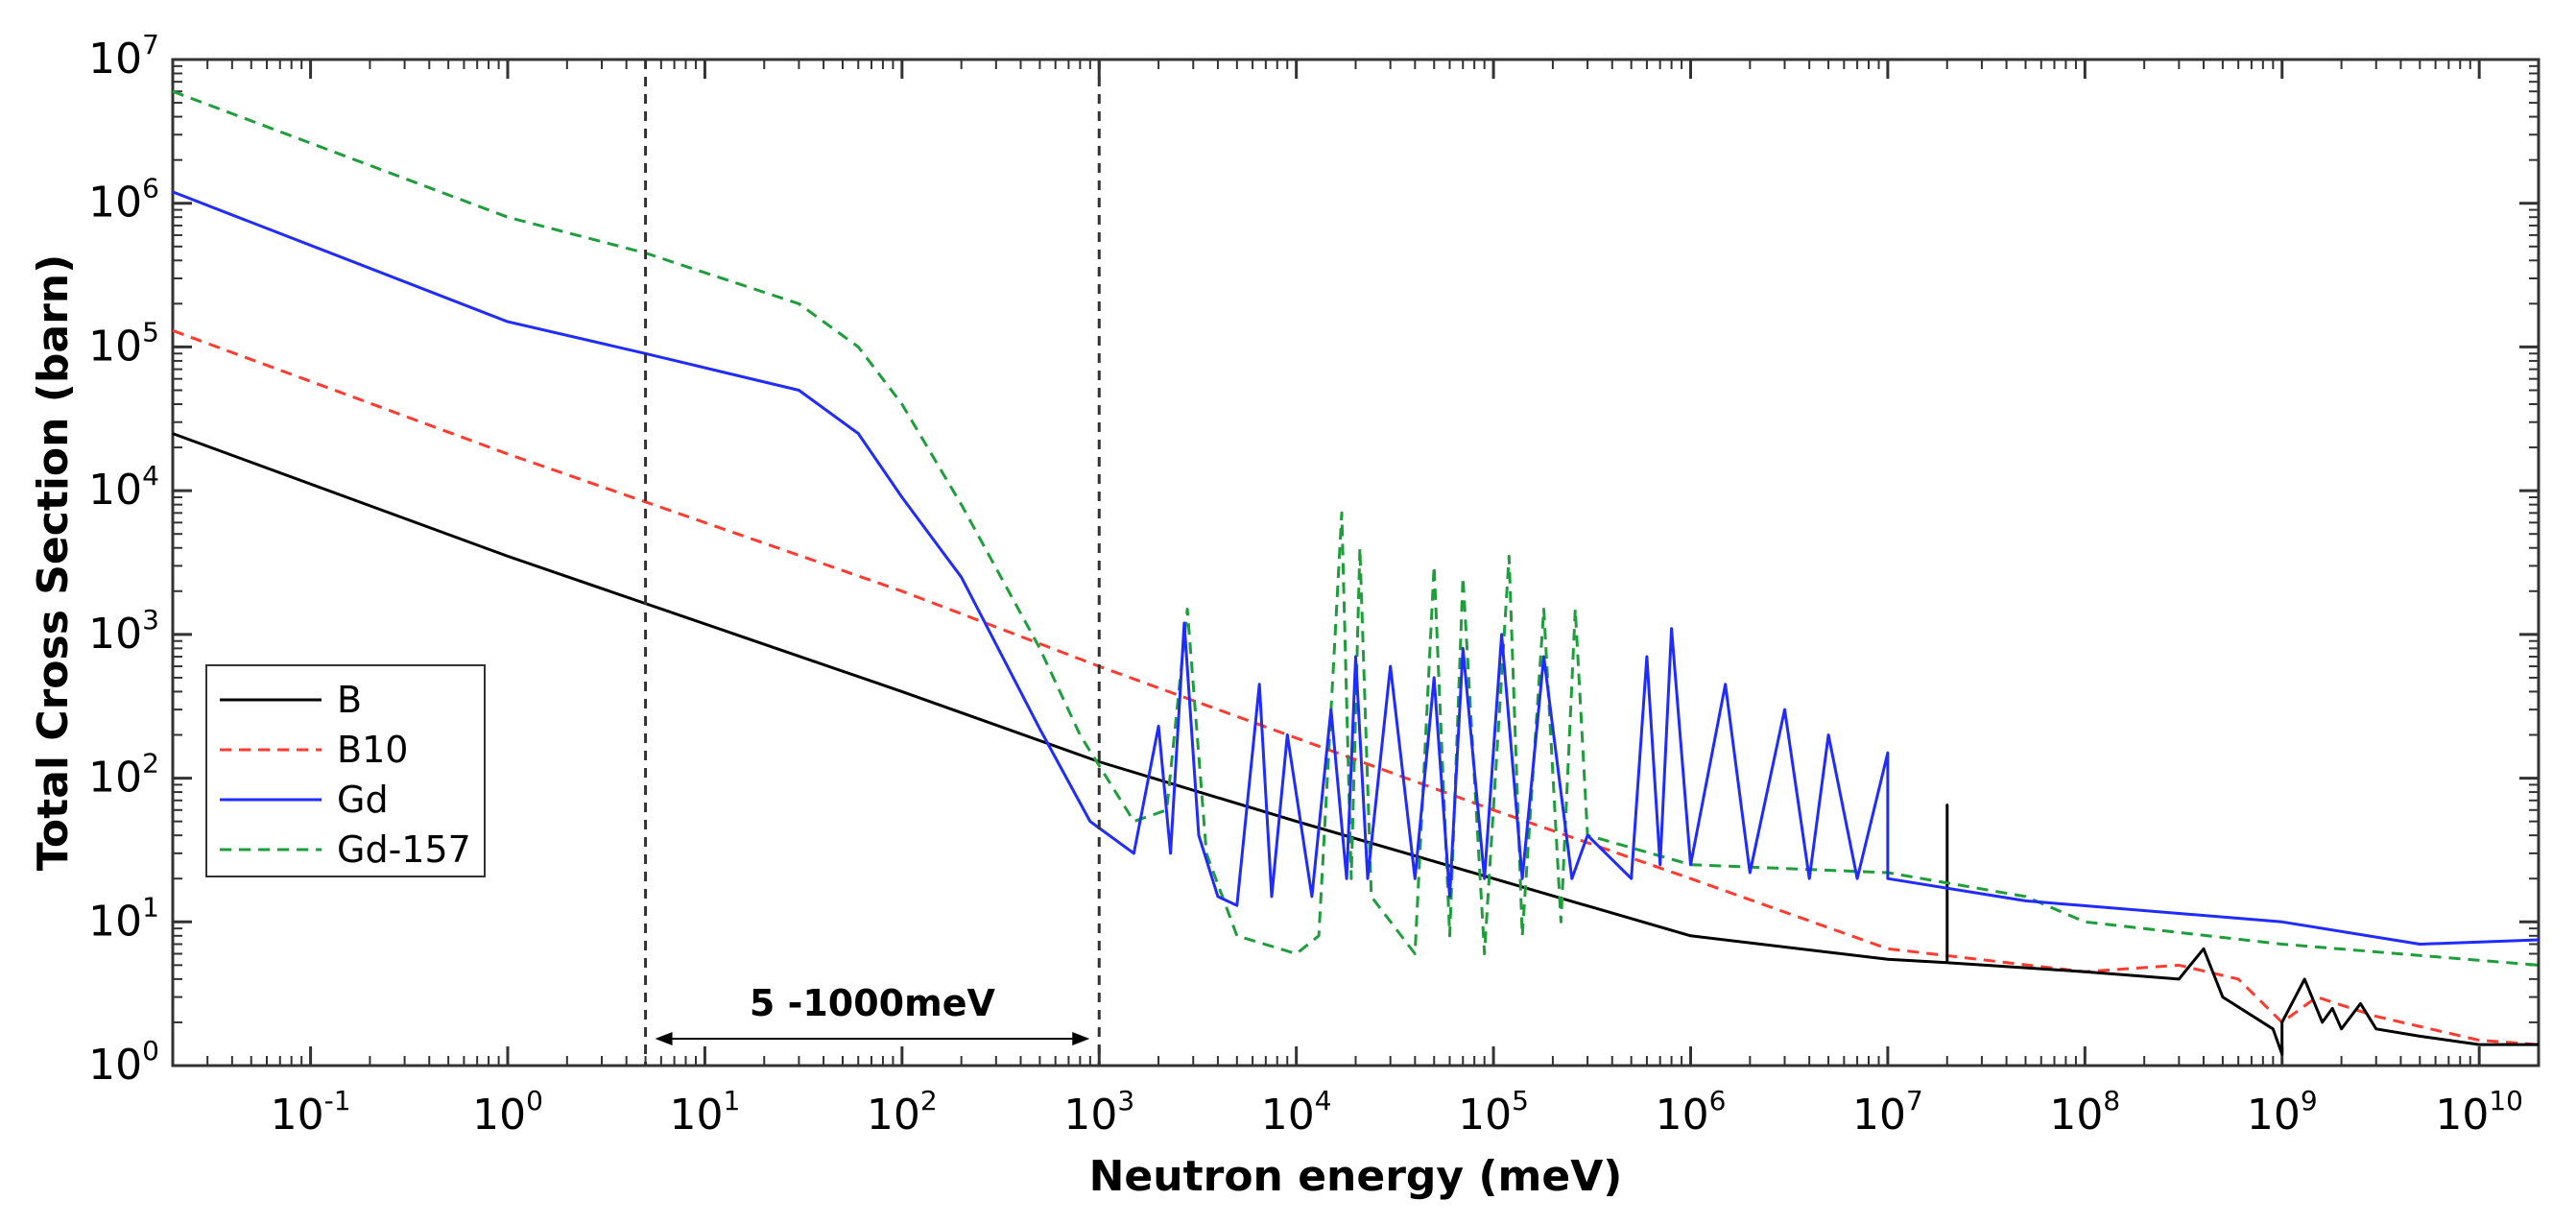  Describe the element at coordinates (349, 700) in the screenshot. I see `legend-label: B` at that location.